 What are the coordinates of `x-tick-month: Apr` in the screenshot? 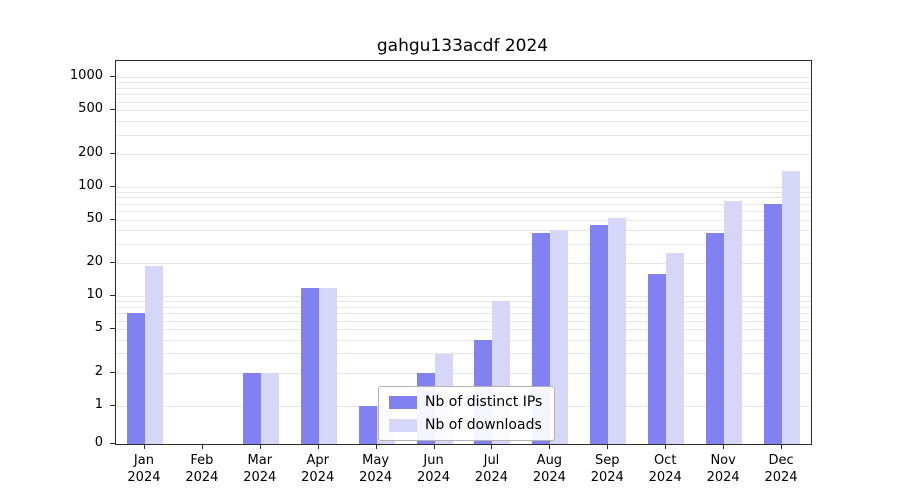 It's located at (317, 460).